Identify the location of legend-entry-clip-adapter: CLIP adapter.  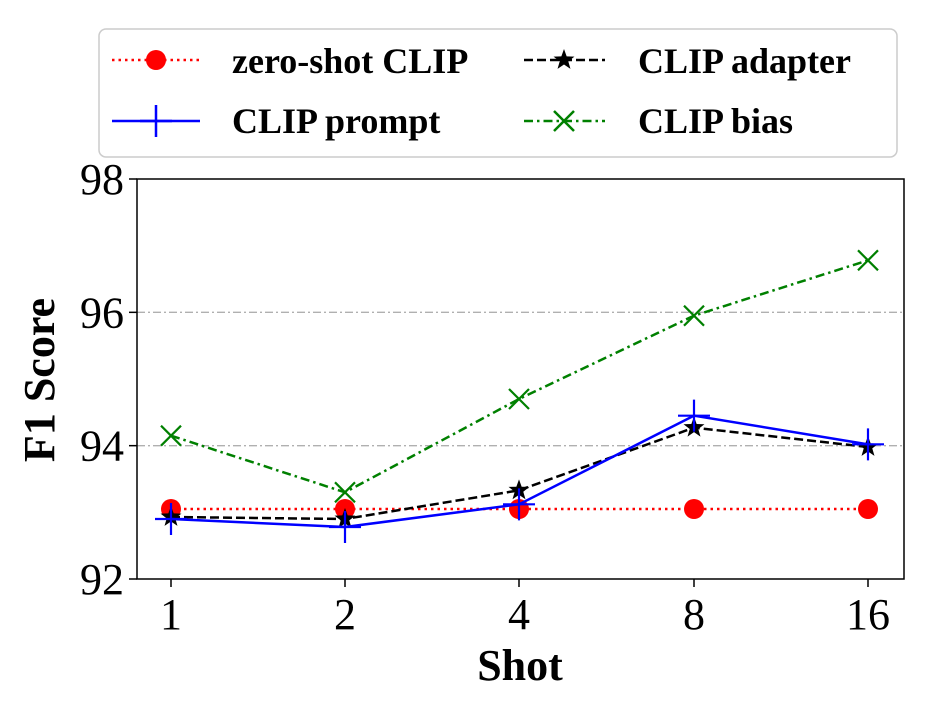
(687, 61).